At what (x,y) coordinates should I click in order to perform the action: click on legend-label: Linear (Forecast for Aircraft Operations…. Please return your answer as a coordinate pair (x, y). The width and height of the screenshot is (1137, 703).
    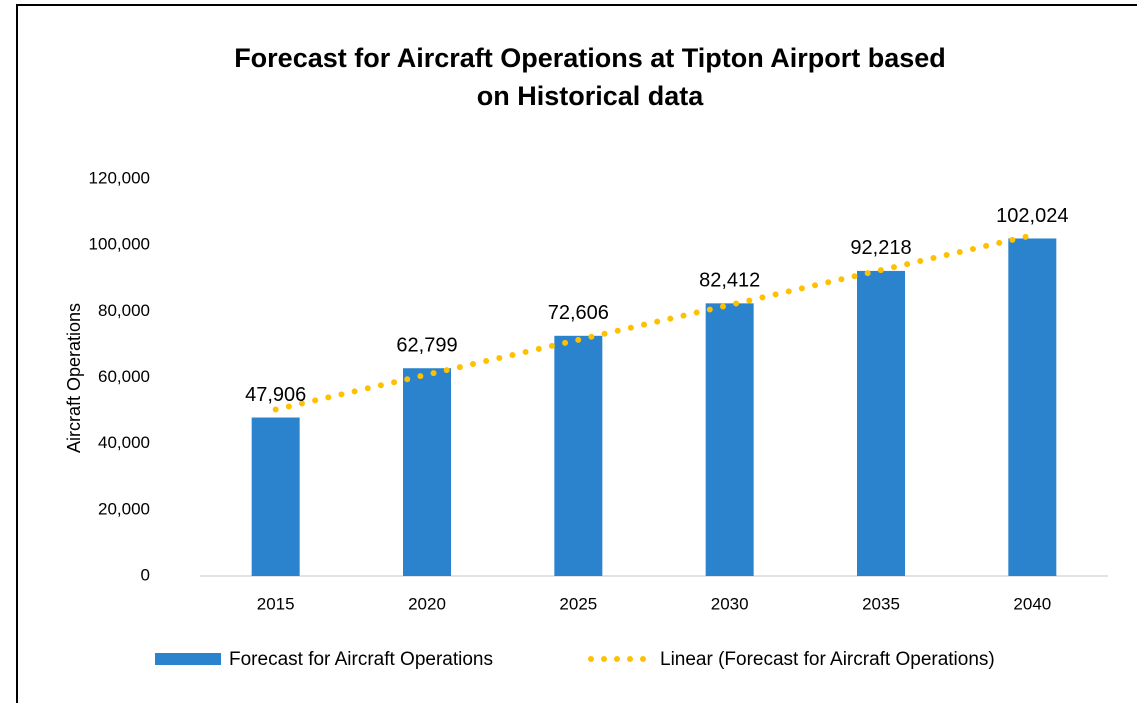
    Looking at the image, I should click on (827, 659).